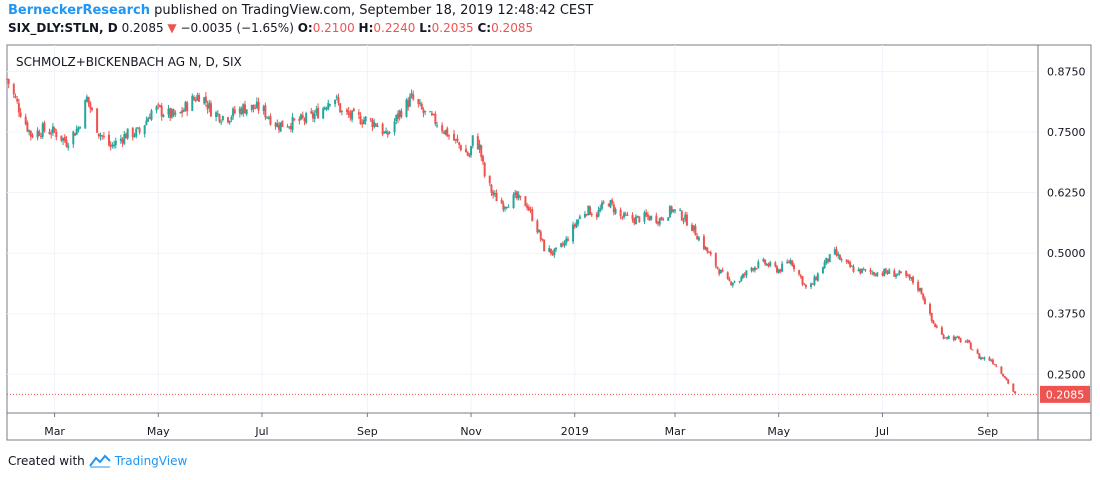 This screenshot has height=480, width=1100. What do you see at coordinates (151, 461) in the screenshot?
I see `tradingview-link: TradingView` at bounding box center [151, 461].